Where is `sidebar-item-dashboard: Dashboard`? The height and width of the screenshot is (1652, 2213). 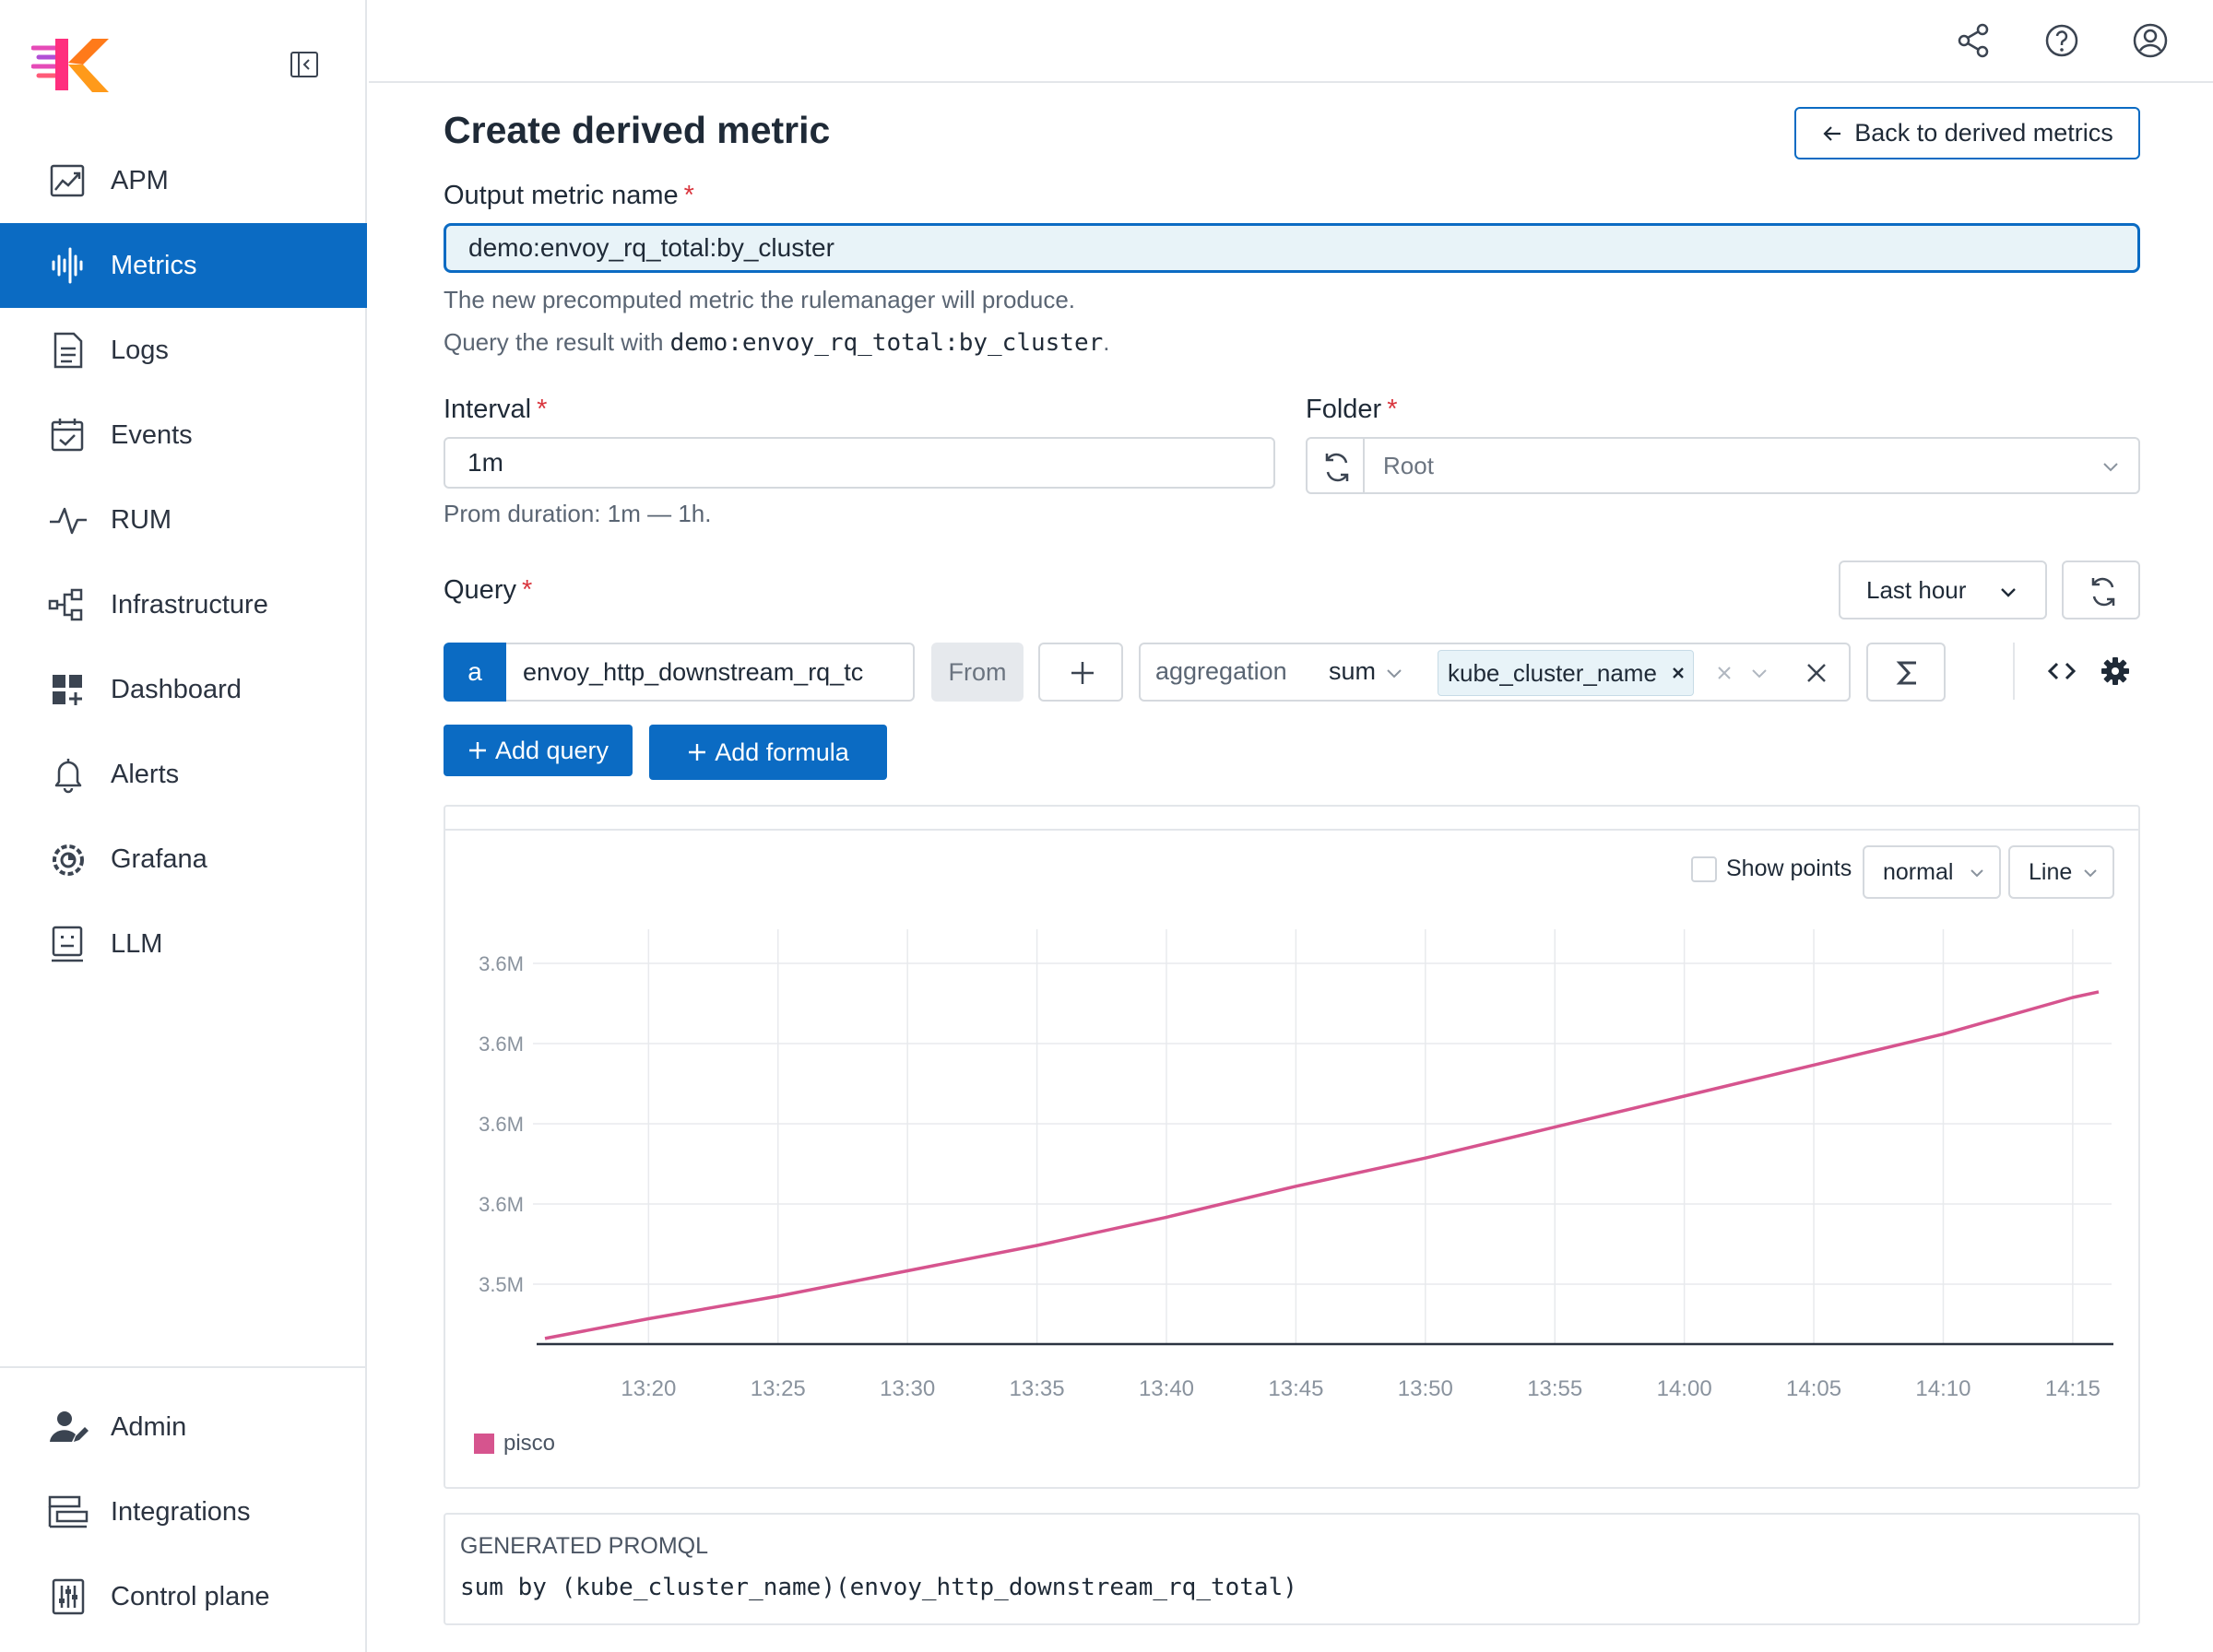
sidebar-item-dashboard: Dashboard is located at coordinates (183, 689).